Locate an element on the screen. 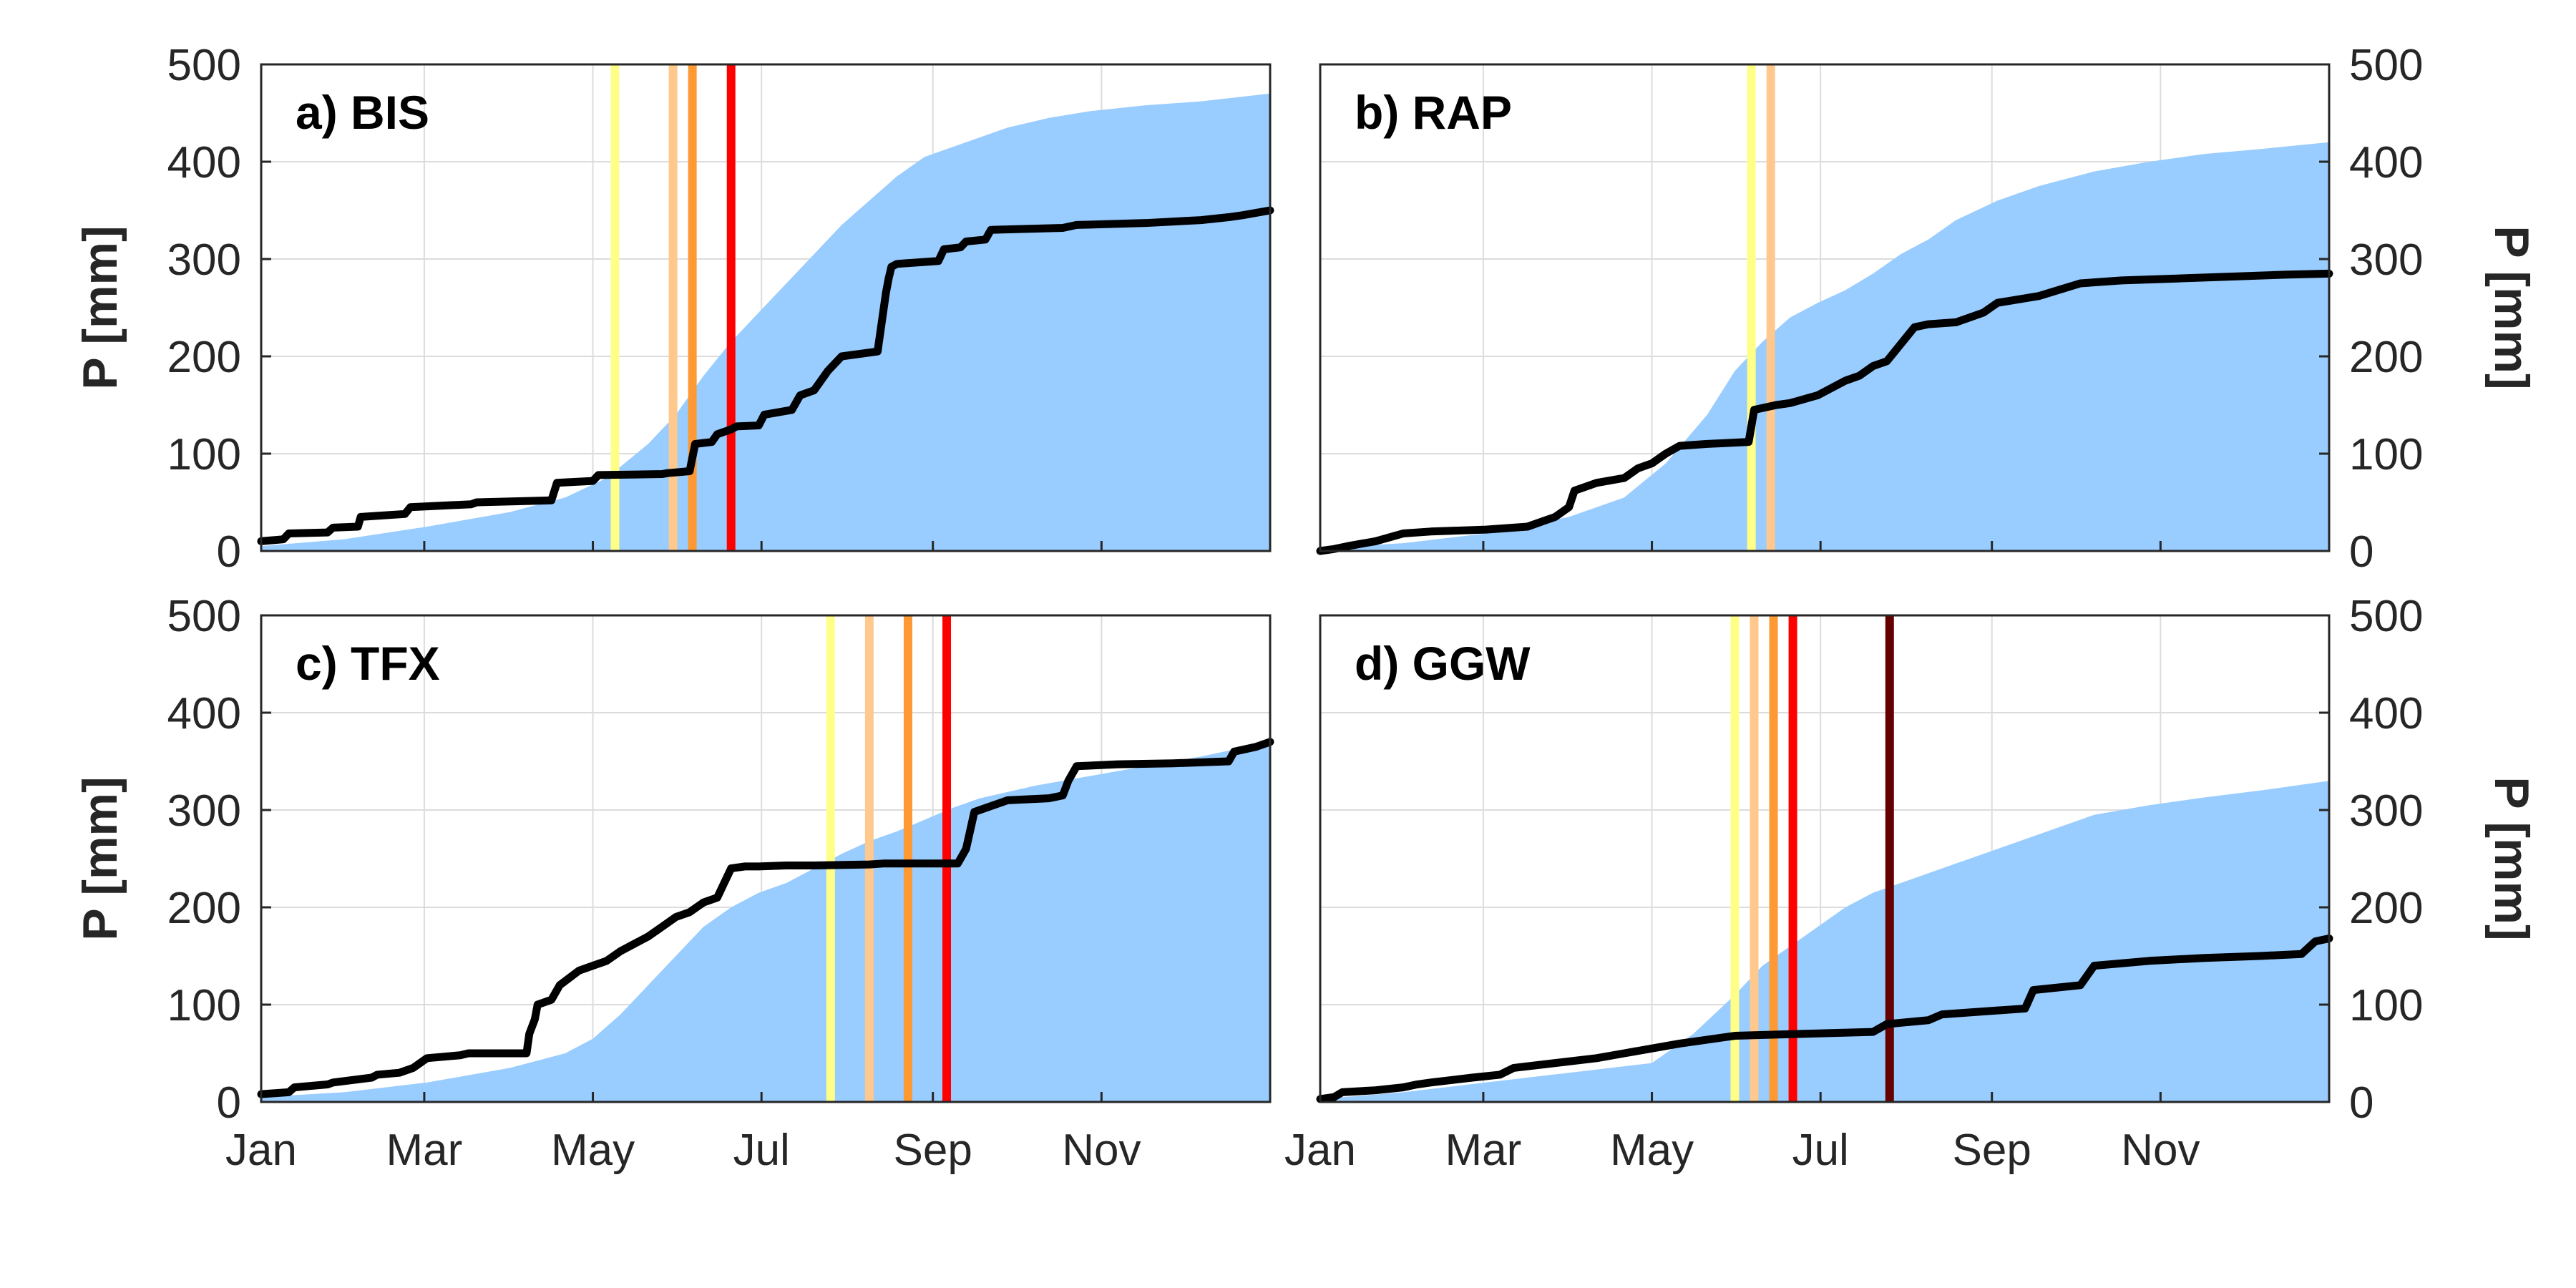 Image resolution: width=2576 pixels, height=1288 pixels. panel-title: b) RAP is located at coordinates (1433, 112).